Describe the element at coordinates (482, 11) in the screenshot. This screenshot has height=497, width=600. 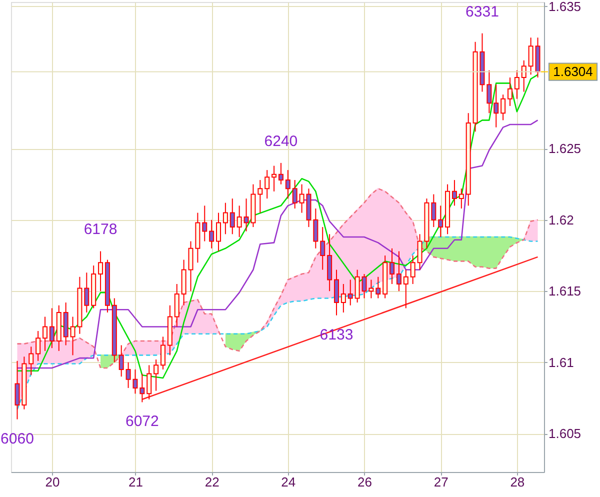
I see `annotation: 6331` at that location.